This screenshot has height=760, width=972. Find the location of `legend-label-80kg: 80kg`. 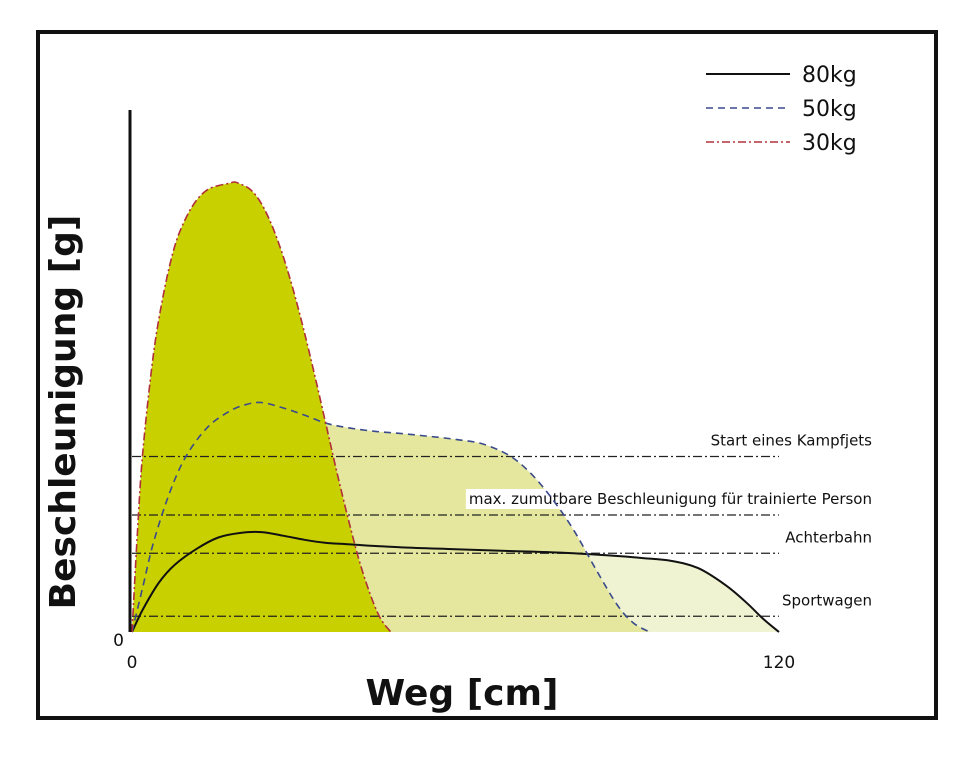

legend-label-80kg: 80kg is located at coordinates (829, 75).